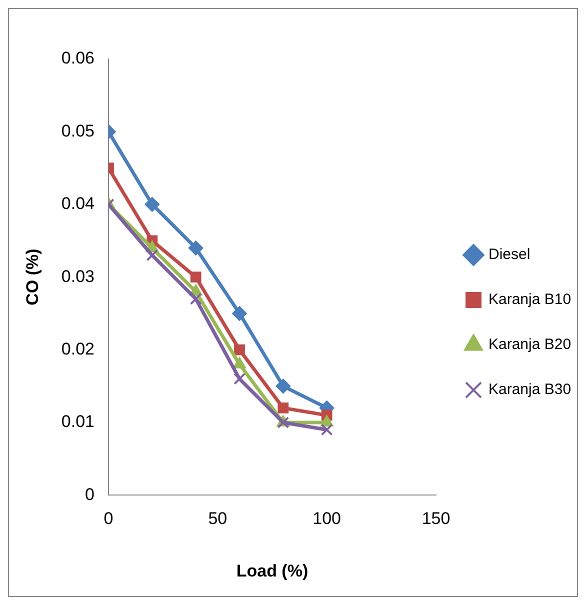 The height and width of the screenshot is (605, 586). Describe the element at coordinates (327, 518) in the screenshot. I see `x-tick-label: 100` at that location.